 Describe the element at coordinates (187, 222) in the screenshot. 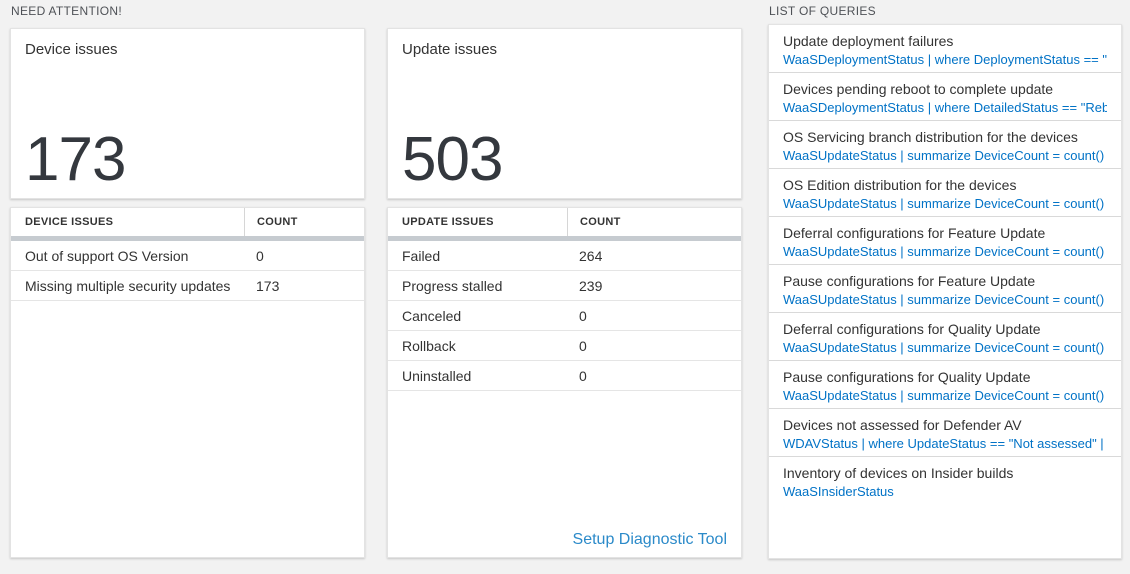

I see `device-issues-table-header: DEVICE ISSUES COUNT` at that location.